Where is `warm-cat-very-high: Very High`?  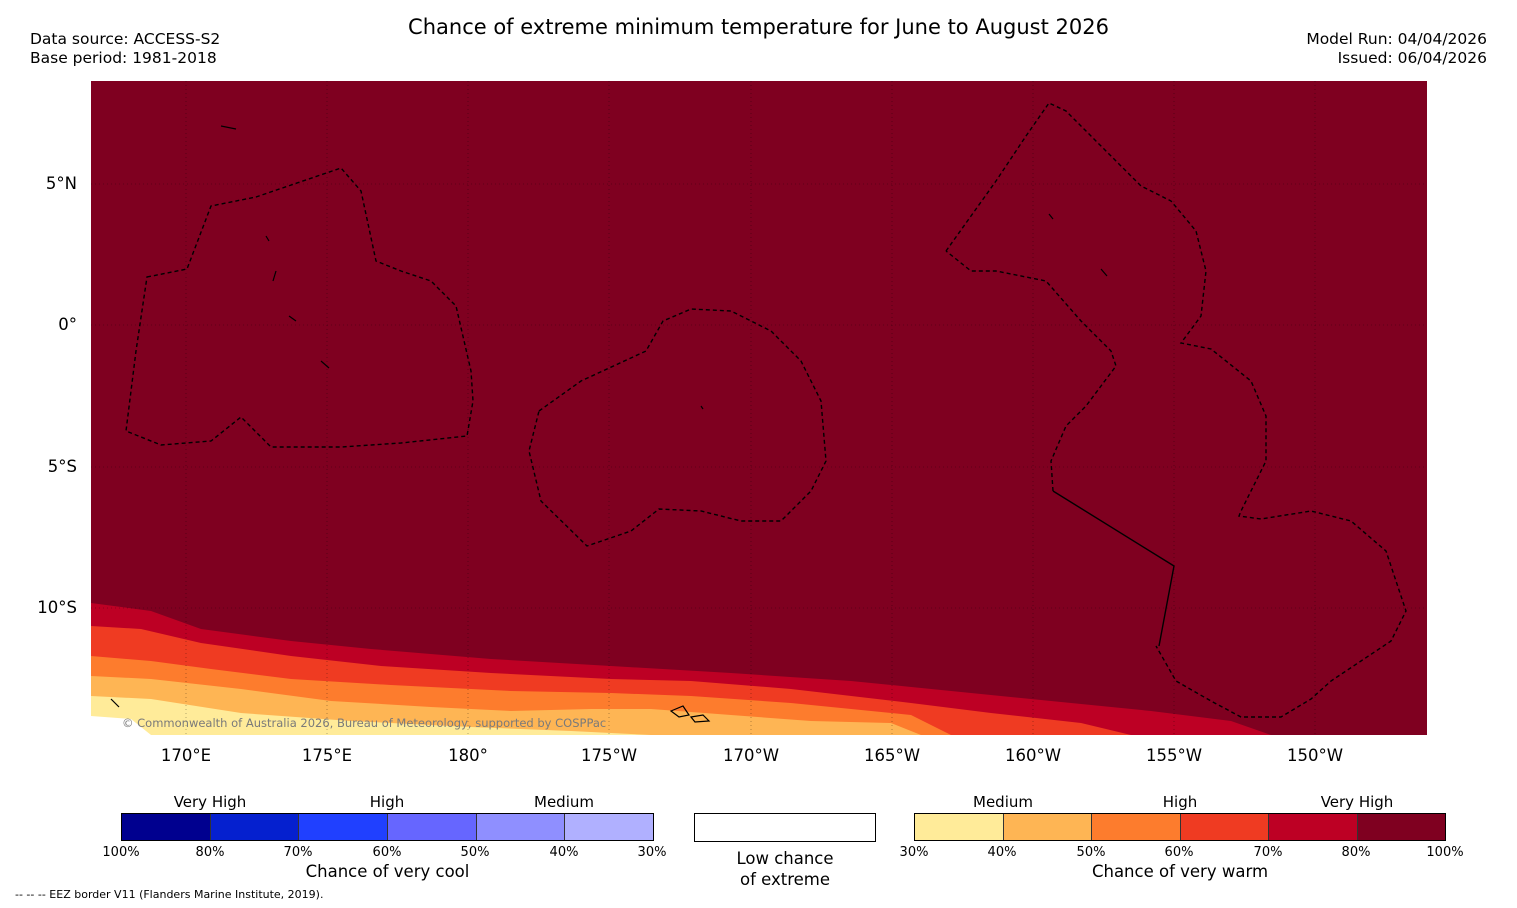
warm-cat-very-high: Very High is located at coordinates (1357, 802).